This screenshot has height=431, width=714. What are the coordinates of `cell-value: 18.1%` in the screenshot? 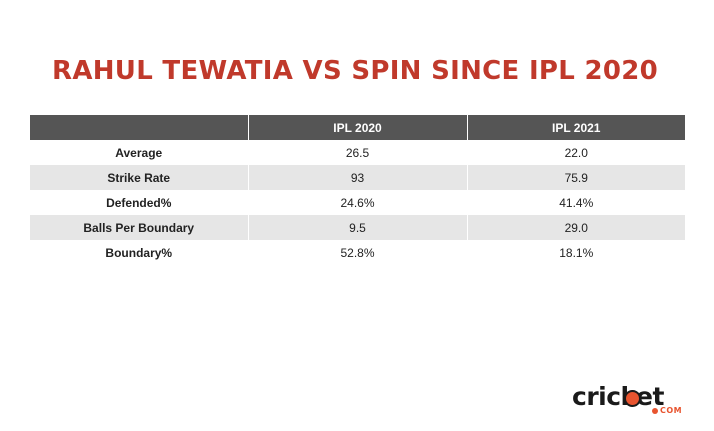 It's located at (576, 252).